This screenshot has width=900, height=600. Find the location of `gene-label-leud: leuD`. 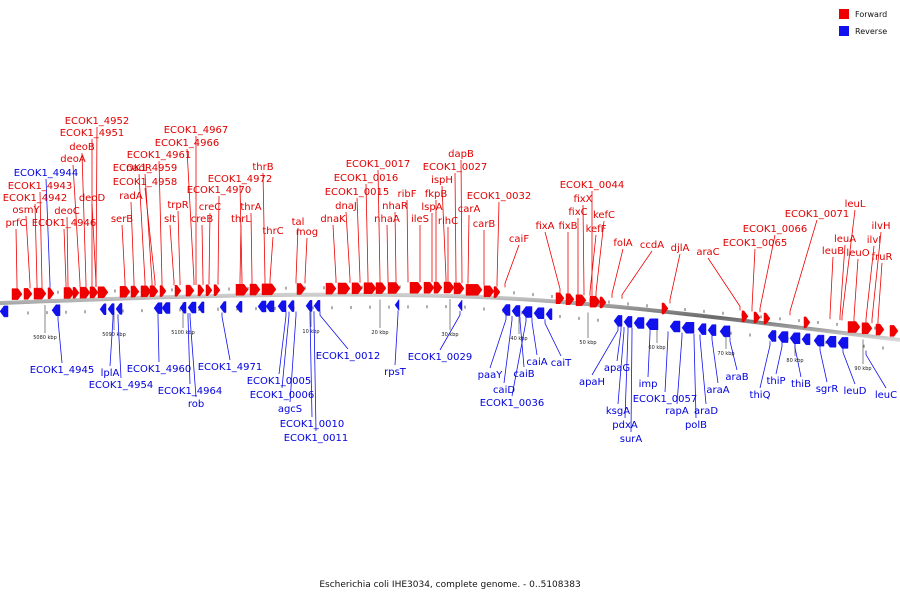

gene-label-leud: leuD is located at coordinates (855, 391).